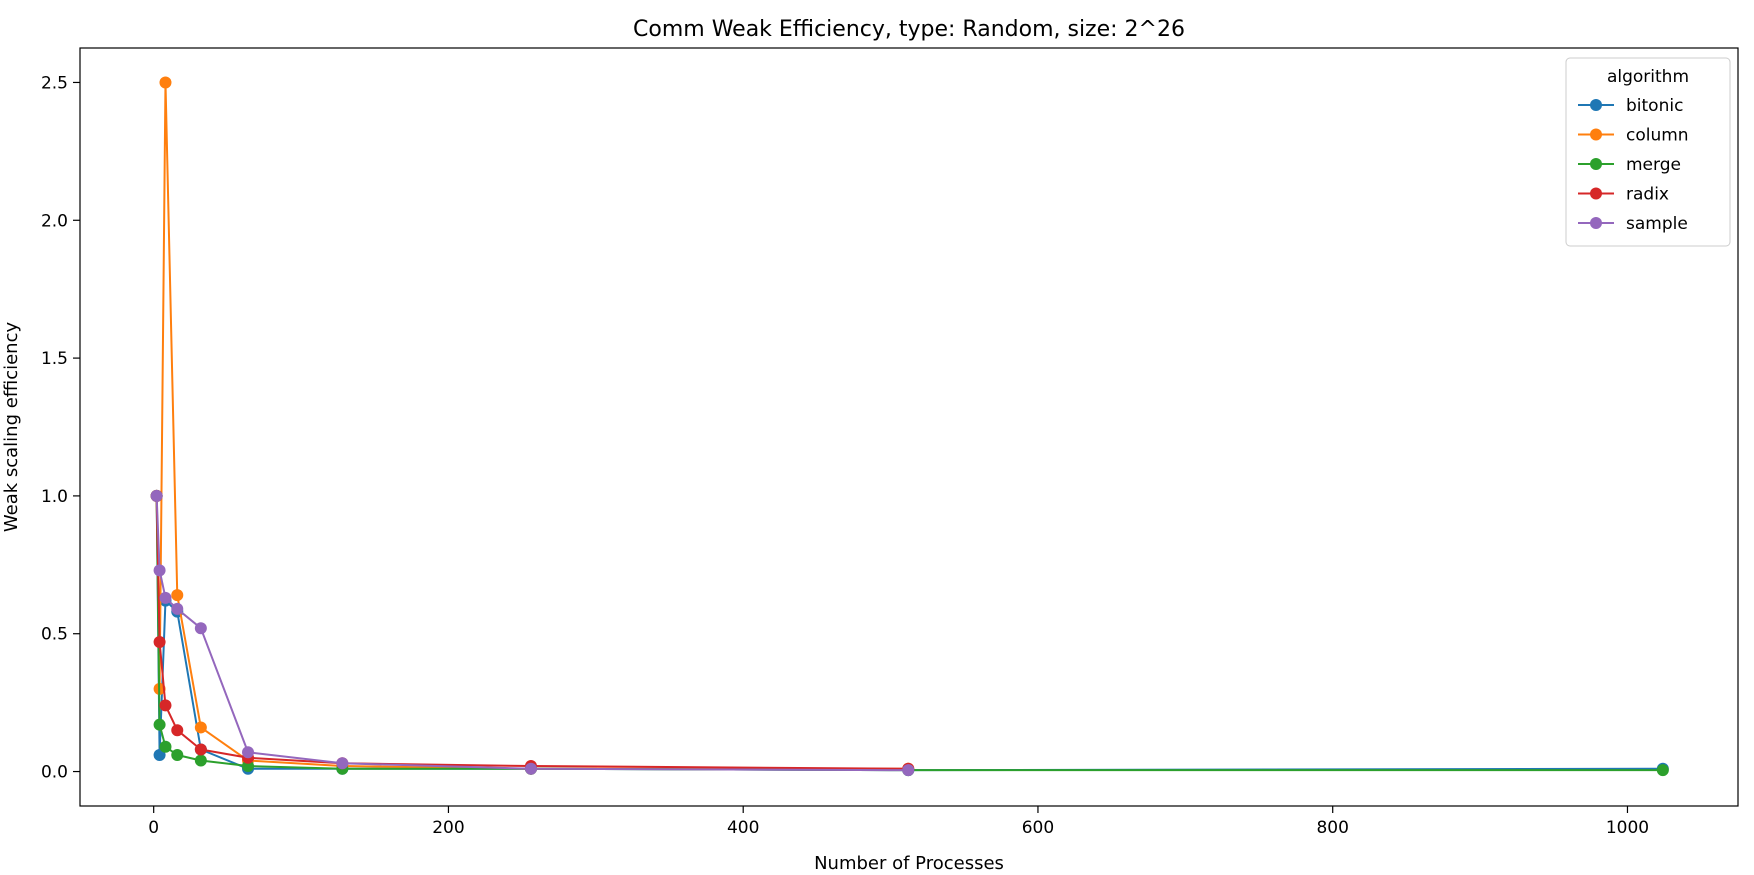 This screenshot has width=1754, height=875. What do you see at coordinates (1332, 828) in the screenshot?
I see `x-tick-label: 800` at bounding box center [1332, 828].